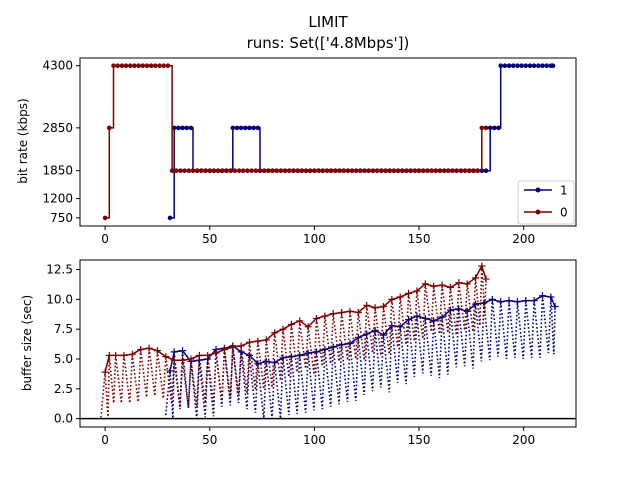 The image size is (640, 485). What do you see at coordinates (564, 191) in the screenshot?
I see `legend-label-series-1: 1` at bounding box center [564, 191].